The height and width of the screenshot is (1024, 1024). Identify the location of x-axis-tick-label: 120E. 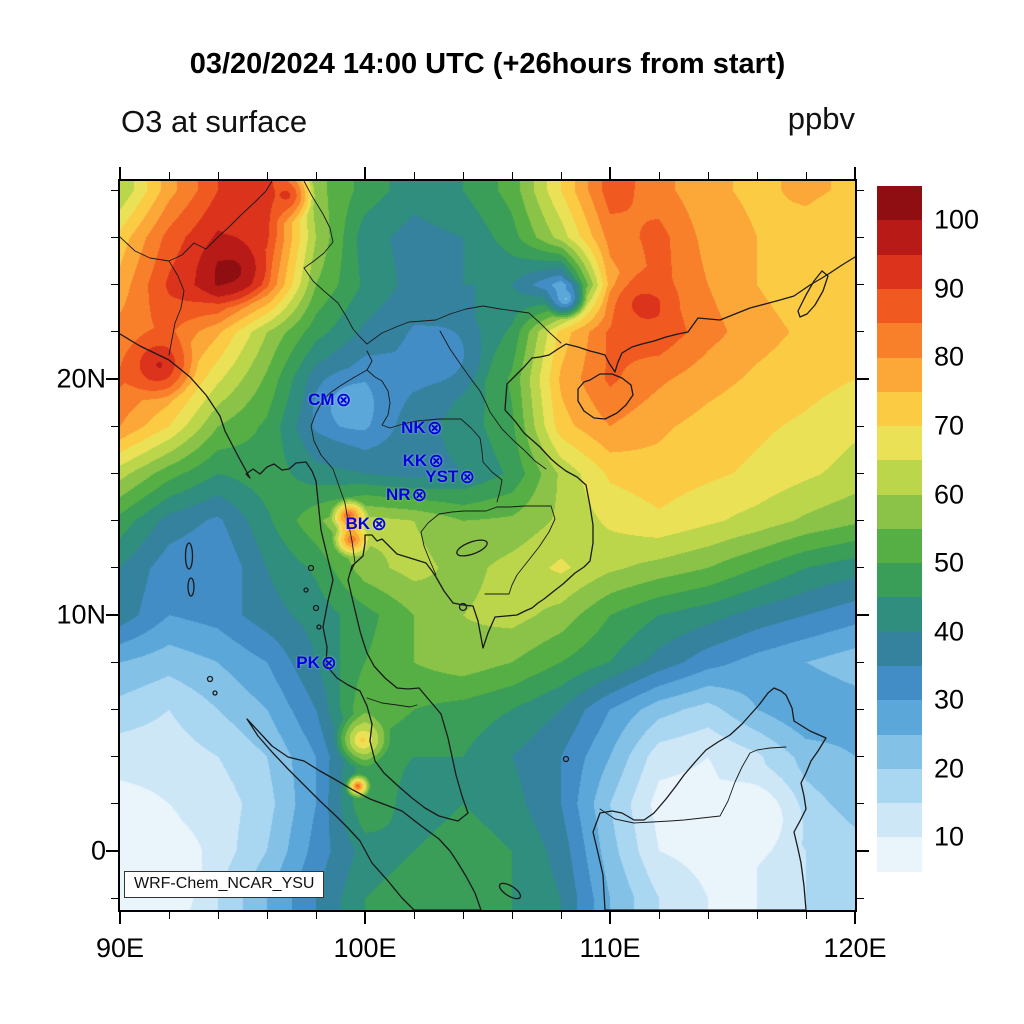
(855, 948).